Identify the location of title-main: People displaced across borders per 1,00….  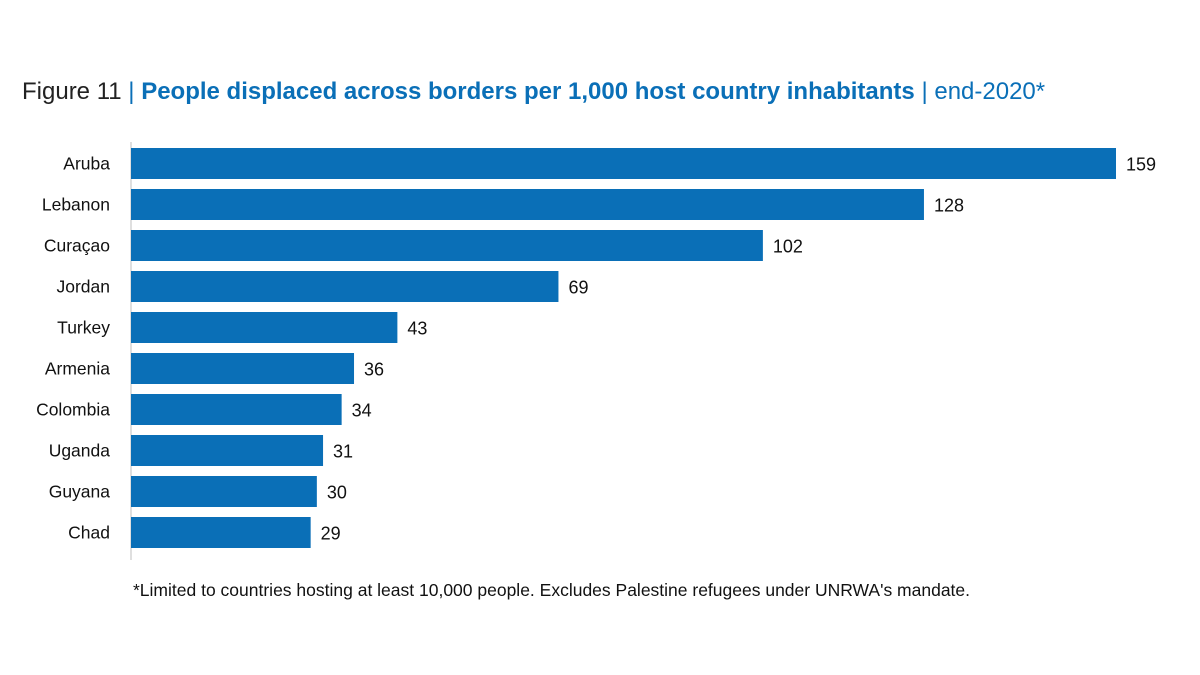
(528, 91).